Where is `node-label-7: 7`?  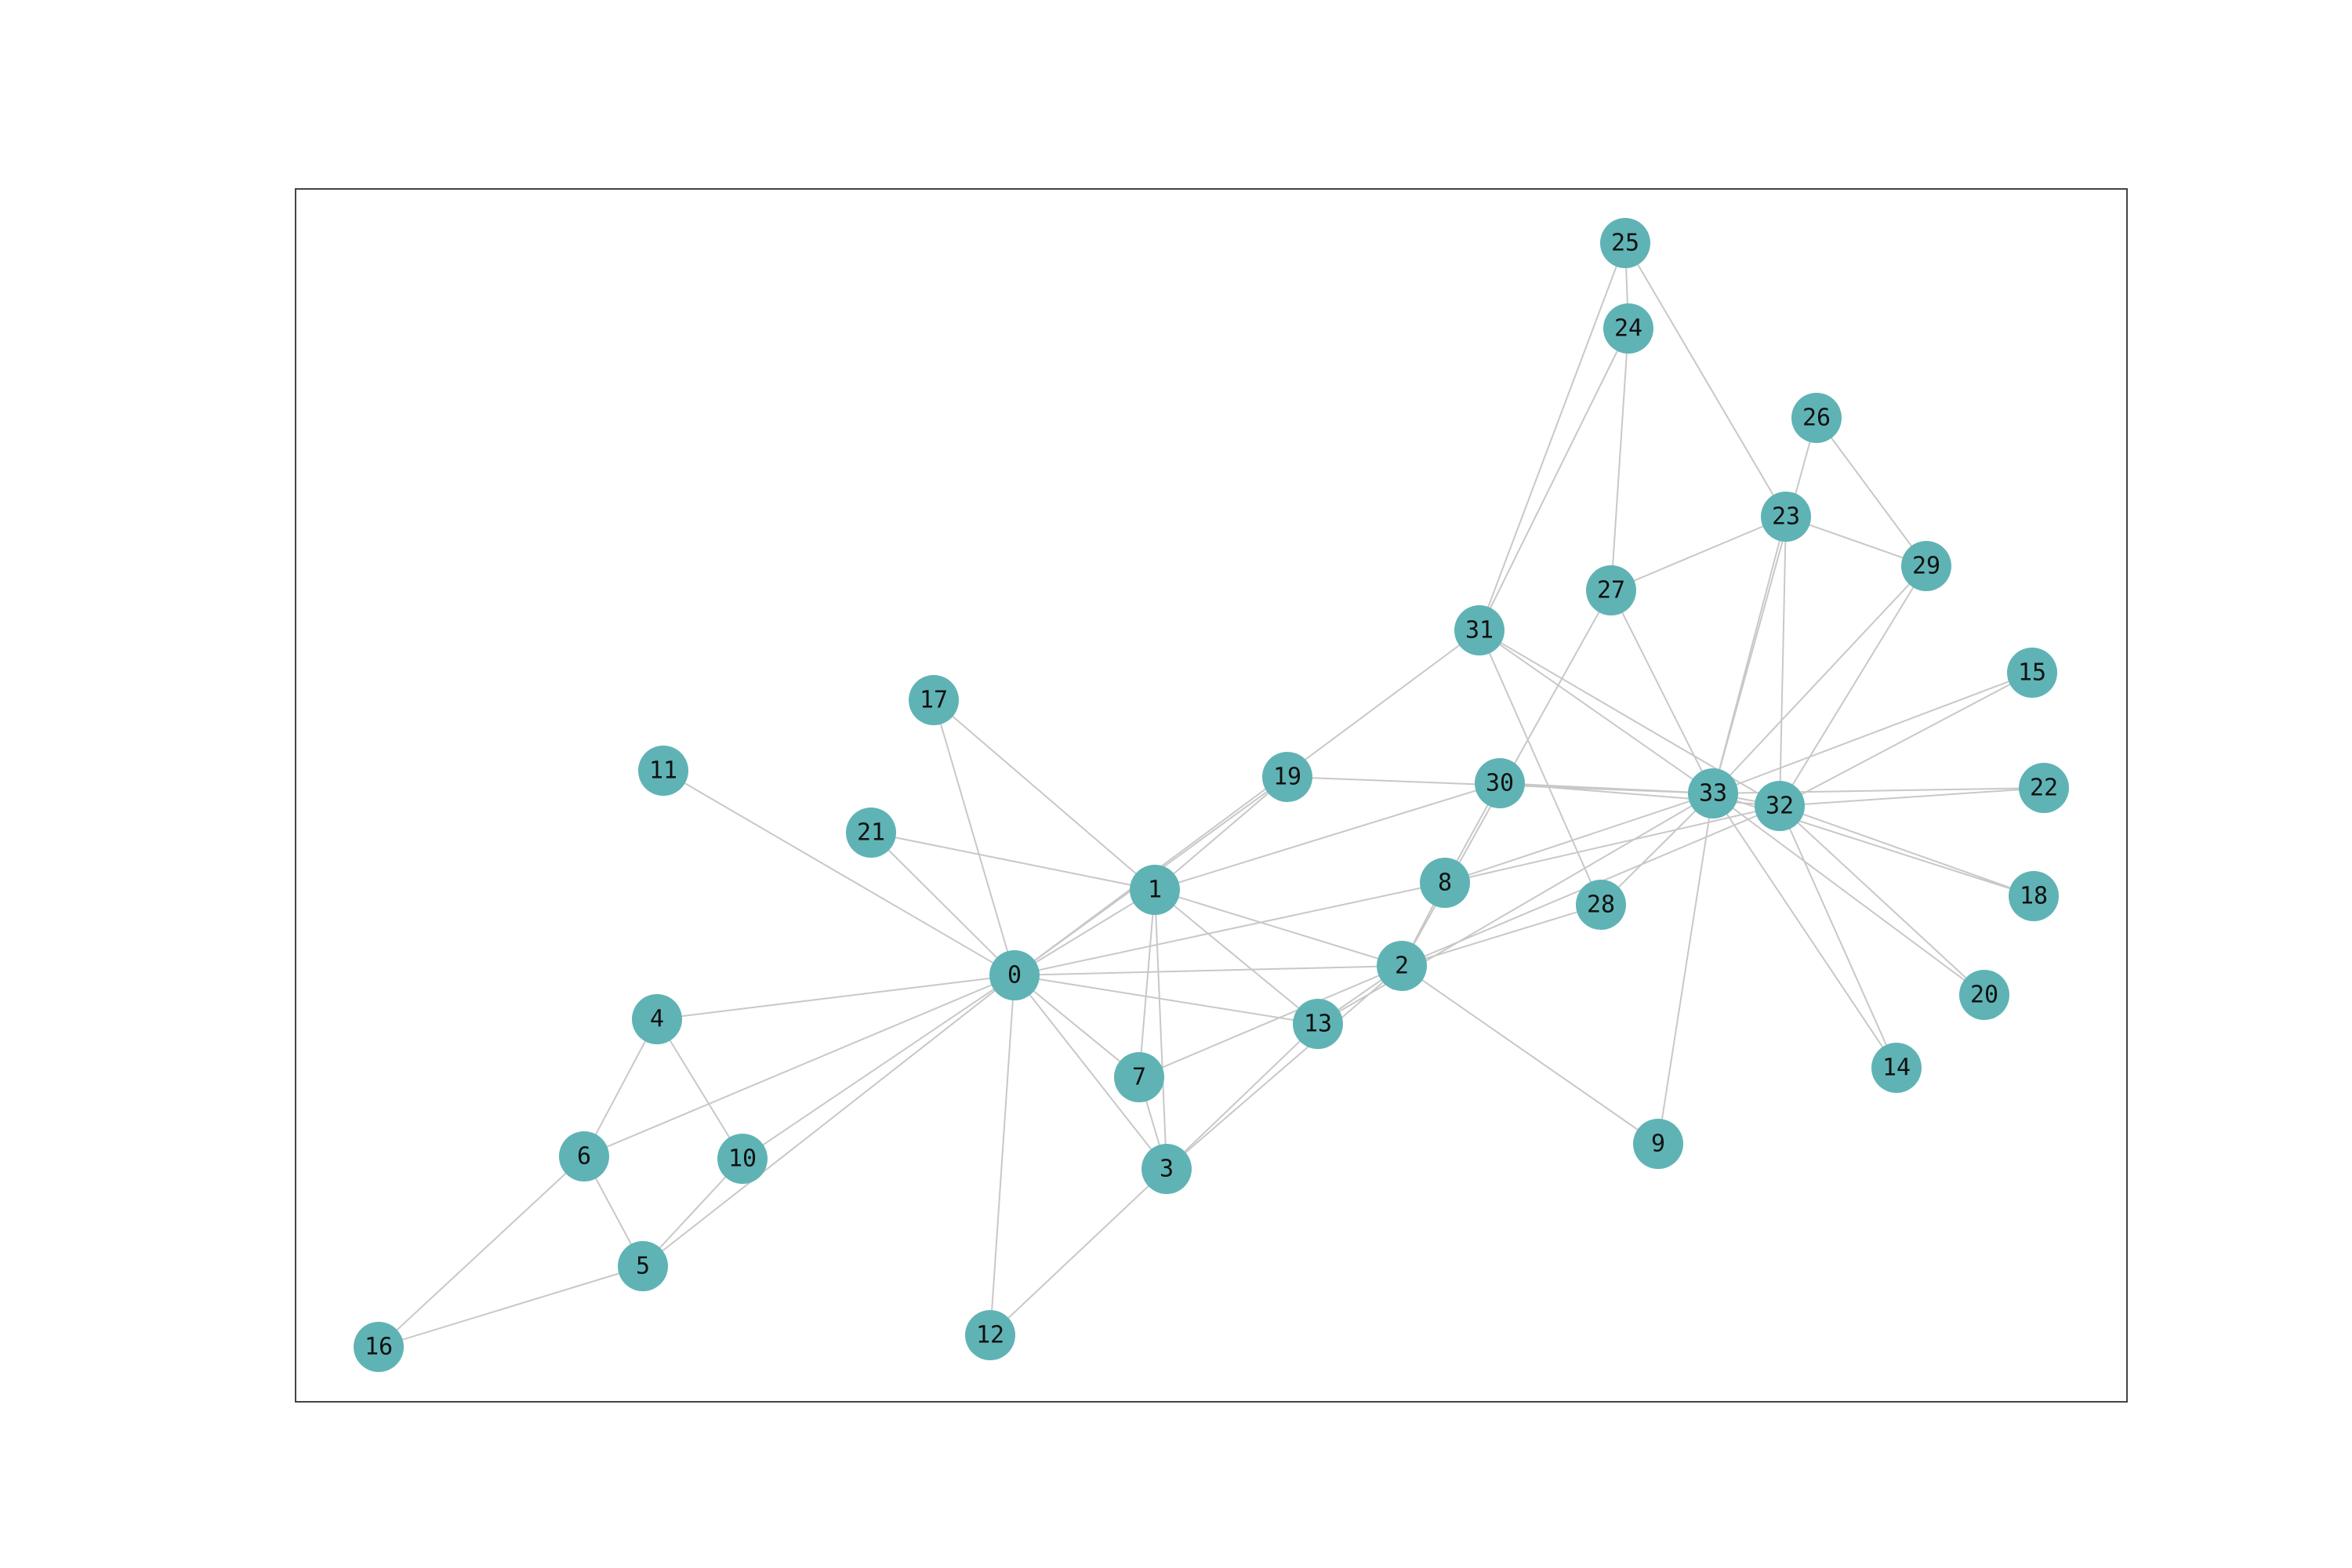 node-label-7: 7 is located at coordinates (1139, 1077).